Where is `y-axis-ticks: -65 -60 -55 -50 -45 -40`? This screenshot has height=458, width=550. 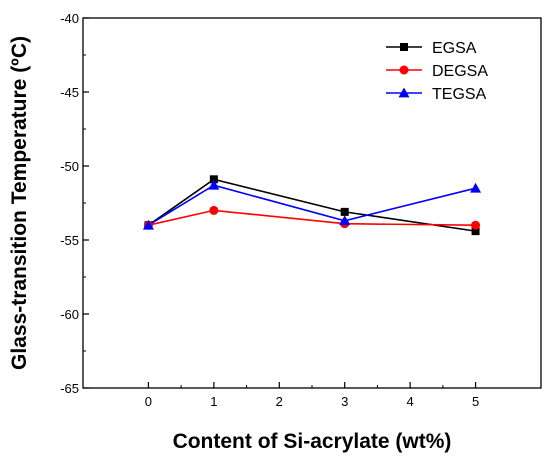 y-axis-ticks: -65 -60 -55 -50 -45 -40 is located at coordinates (74, 203).